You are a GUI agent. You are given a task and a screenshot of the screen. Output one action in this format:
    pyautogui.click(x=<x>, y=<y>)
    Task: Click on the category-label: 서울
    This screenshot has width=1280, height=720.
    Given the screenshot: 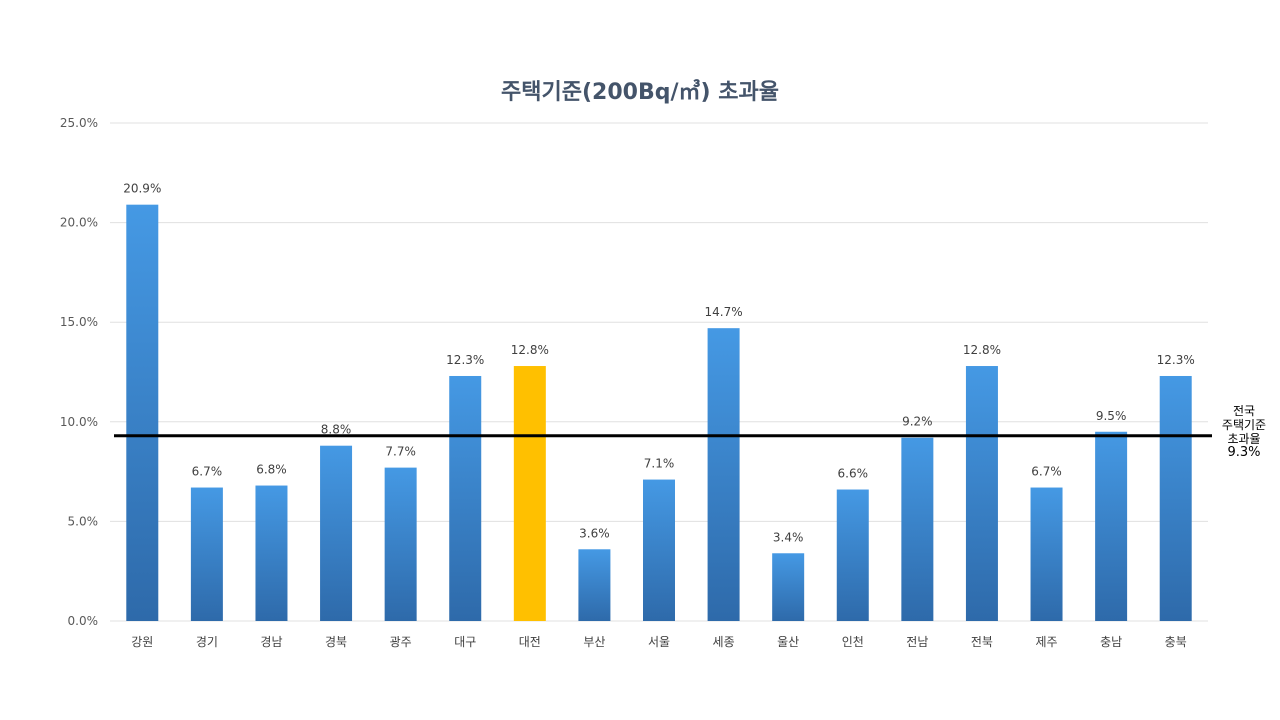 What is the action you would take?
    pyautogui.click(x=659, y=642)
    